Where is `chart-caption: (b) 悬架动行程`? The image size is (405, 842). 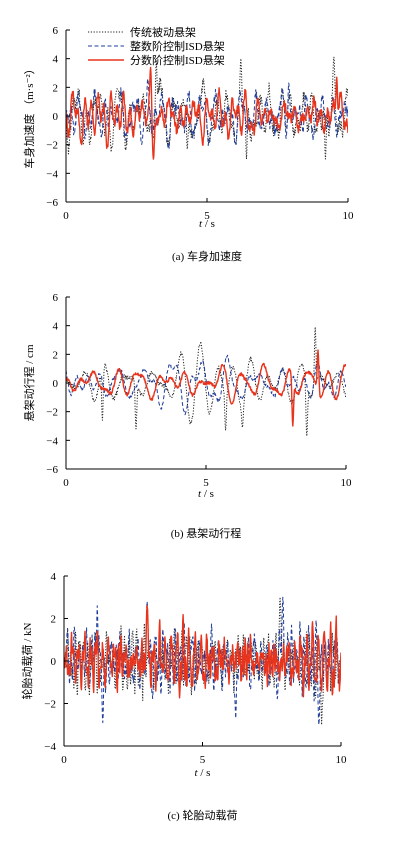
chart-caption: (b) 悬架动行程 is located at coordinates (206, 533).